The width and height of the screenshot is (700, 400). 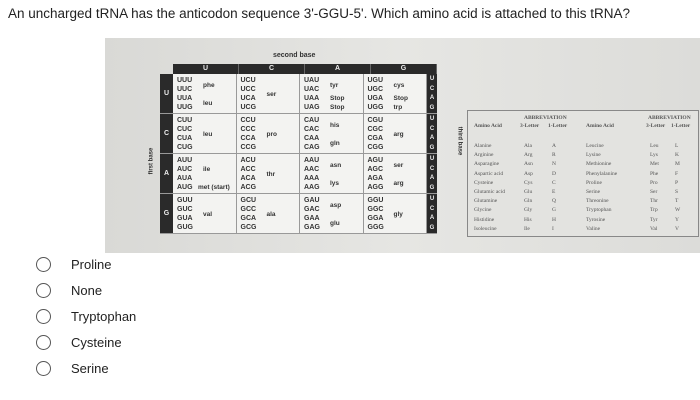 I want to click on codon: UCG, so click(x=248, y=107).